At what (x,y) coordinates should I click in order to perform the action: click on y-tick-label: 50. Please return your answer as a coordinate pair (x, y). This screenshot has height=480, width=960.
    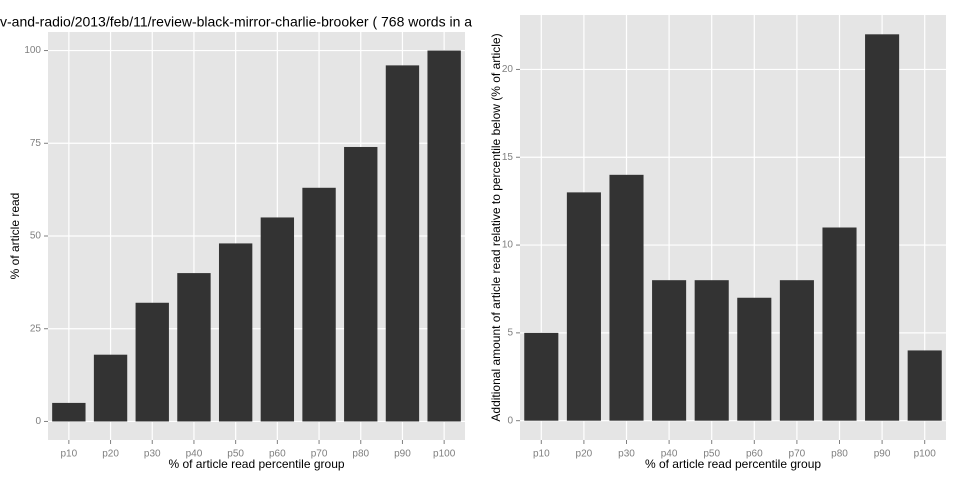
    Looking at the image, I should click on (36, 236).